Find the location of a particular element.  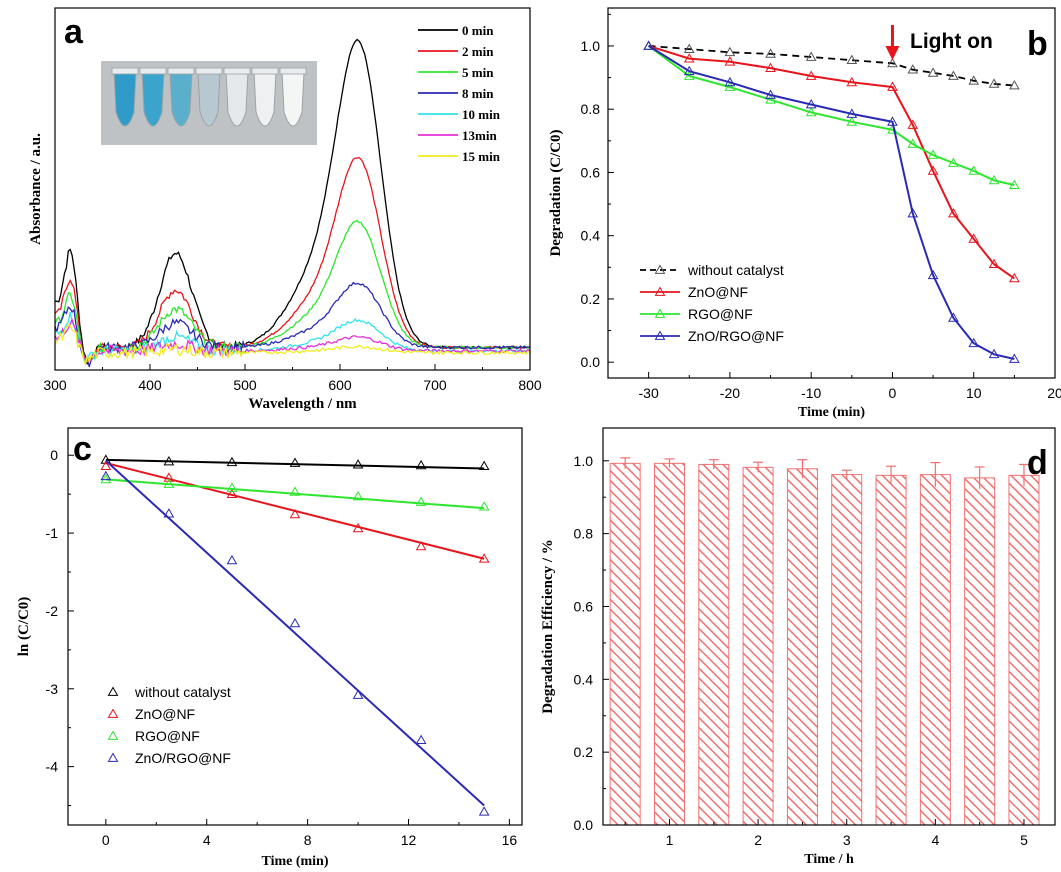

y-tick-label: 0.4 is located at coordinates (591, 236).